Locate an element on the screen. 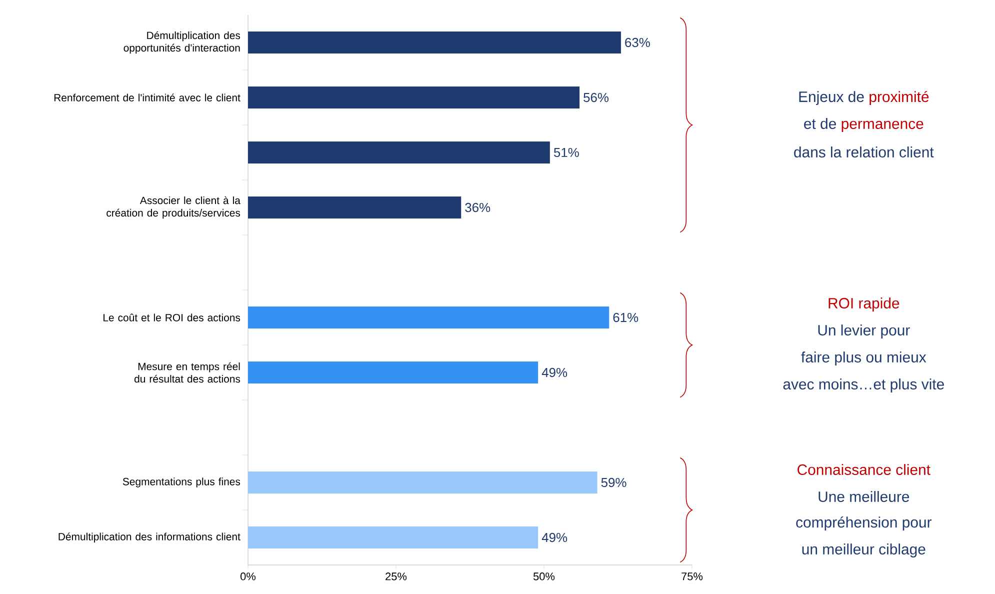 This screenshot has height=594, width=995. text: dans la relation client is located at coordinates (864, 152).